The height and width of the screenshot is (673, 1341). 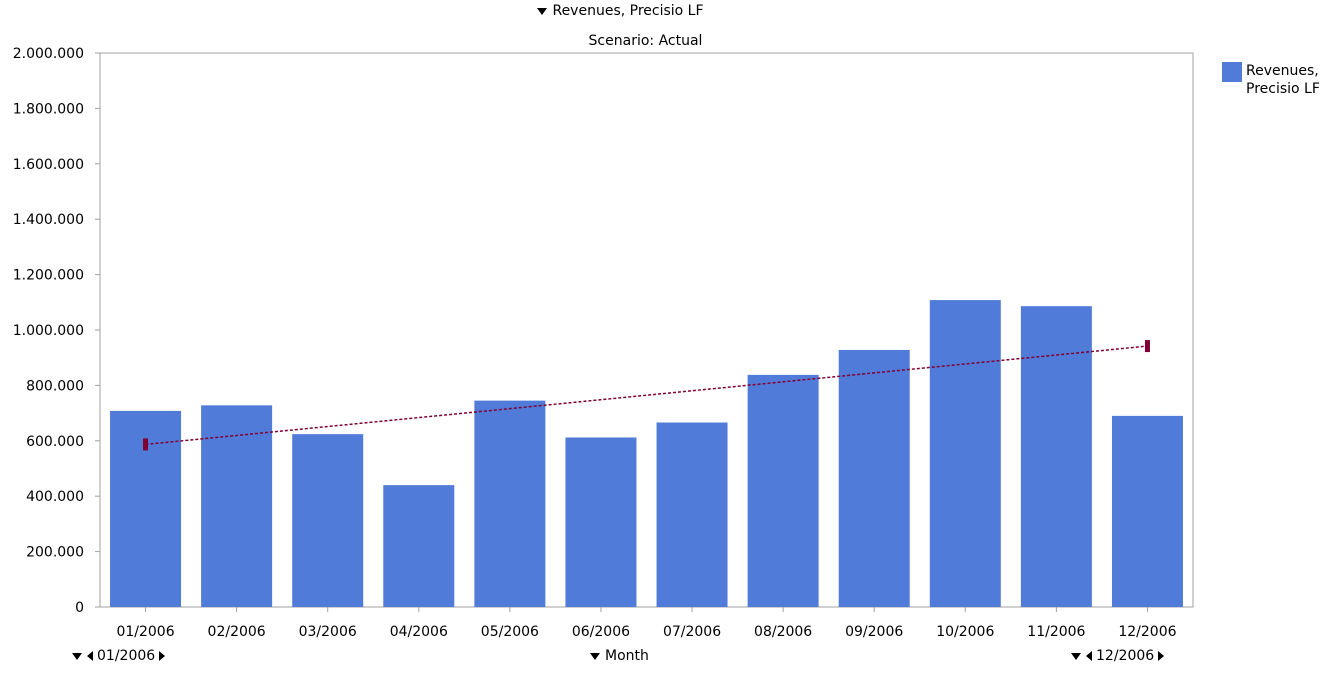 I want to click on x-tick-label: 04/2006, so click(x=419, y=632).